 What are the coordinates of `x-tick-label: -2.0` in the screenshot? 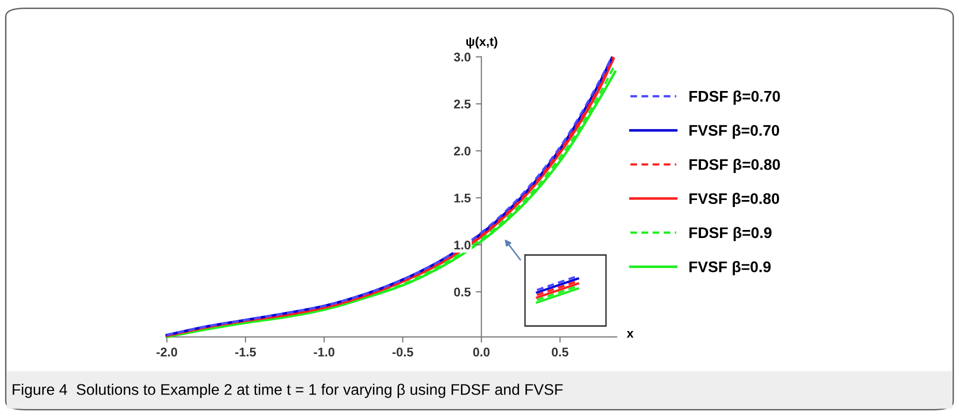 It's located at (167, 352).